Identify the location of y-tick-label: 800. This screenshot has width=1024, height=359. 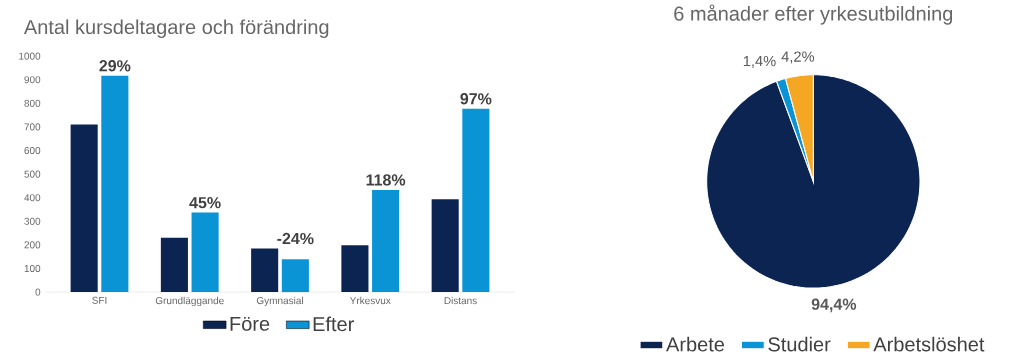
(32, 103).